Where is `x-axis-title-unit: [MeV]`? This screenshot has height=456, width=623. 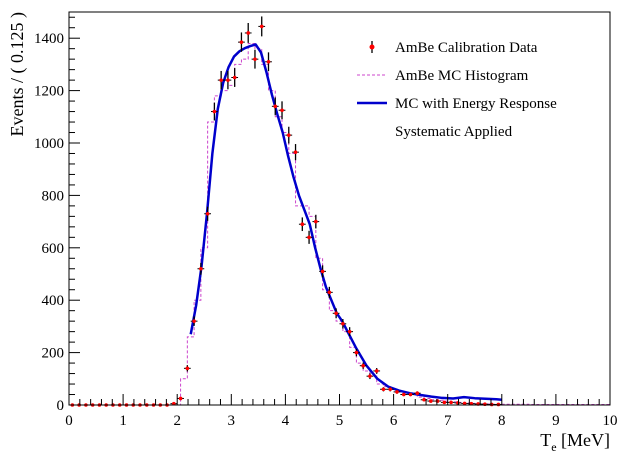 x-axis-title-unit: [MeV] is located at coordinates (583, 440).